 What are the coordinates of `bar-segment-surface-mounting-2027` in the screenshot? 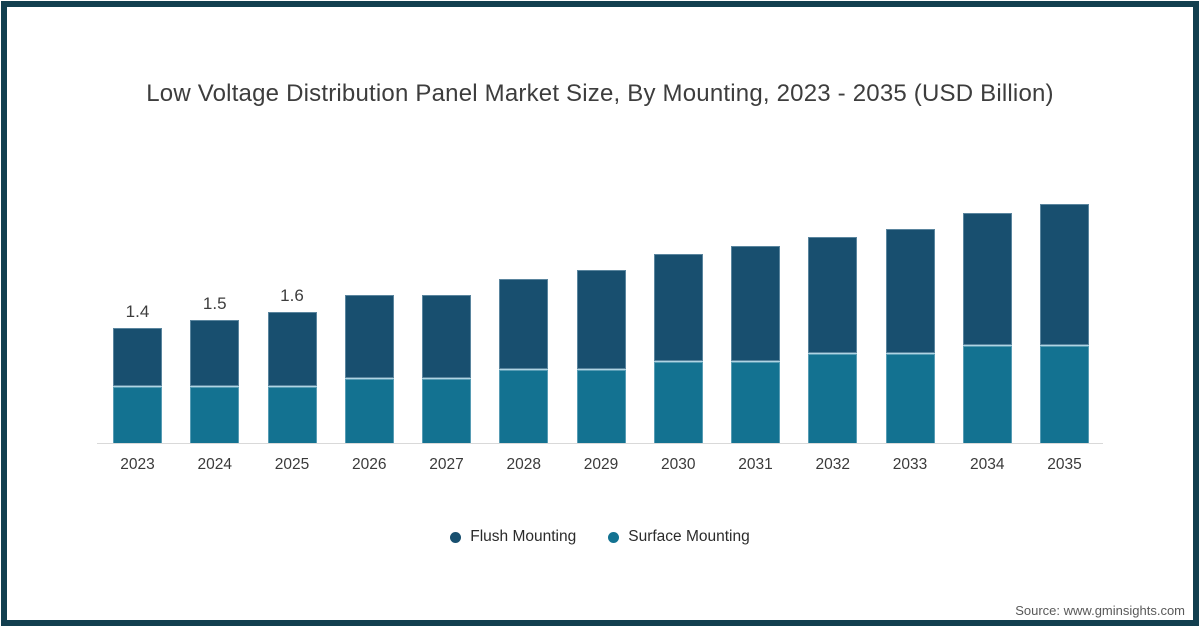 It's located at (446, 410).